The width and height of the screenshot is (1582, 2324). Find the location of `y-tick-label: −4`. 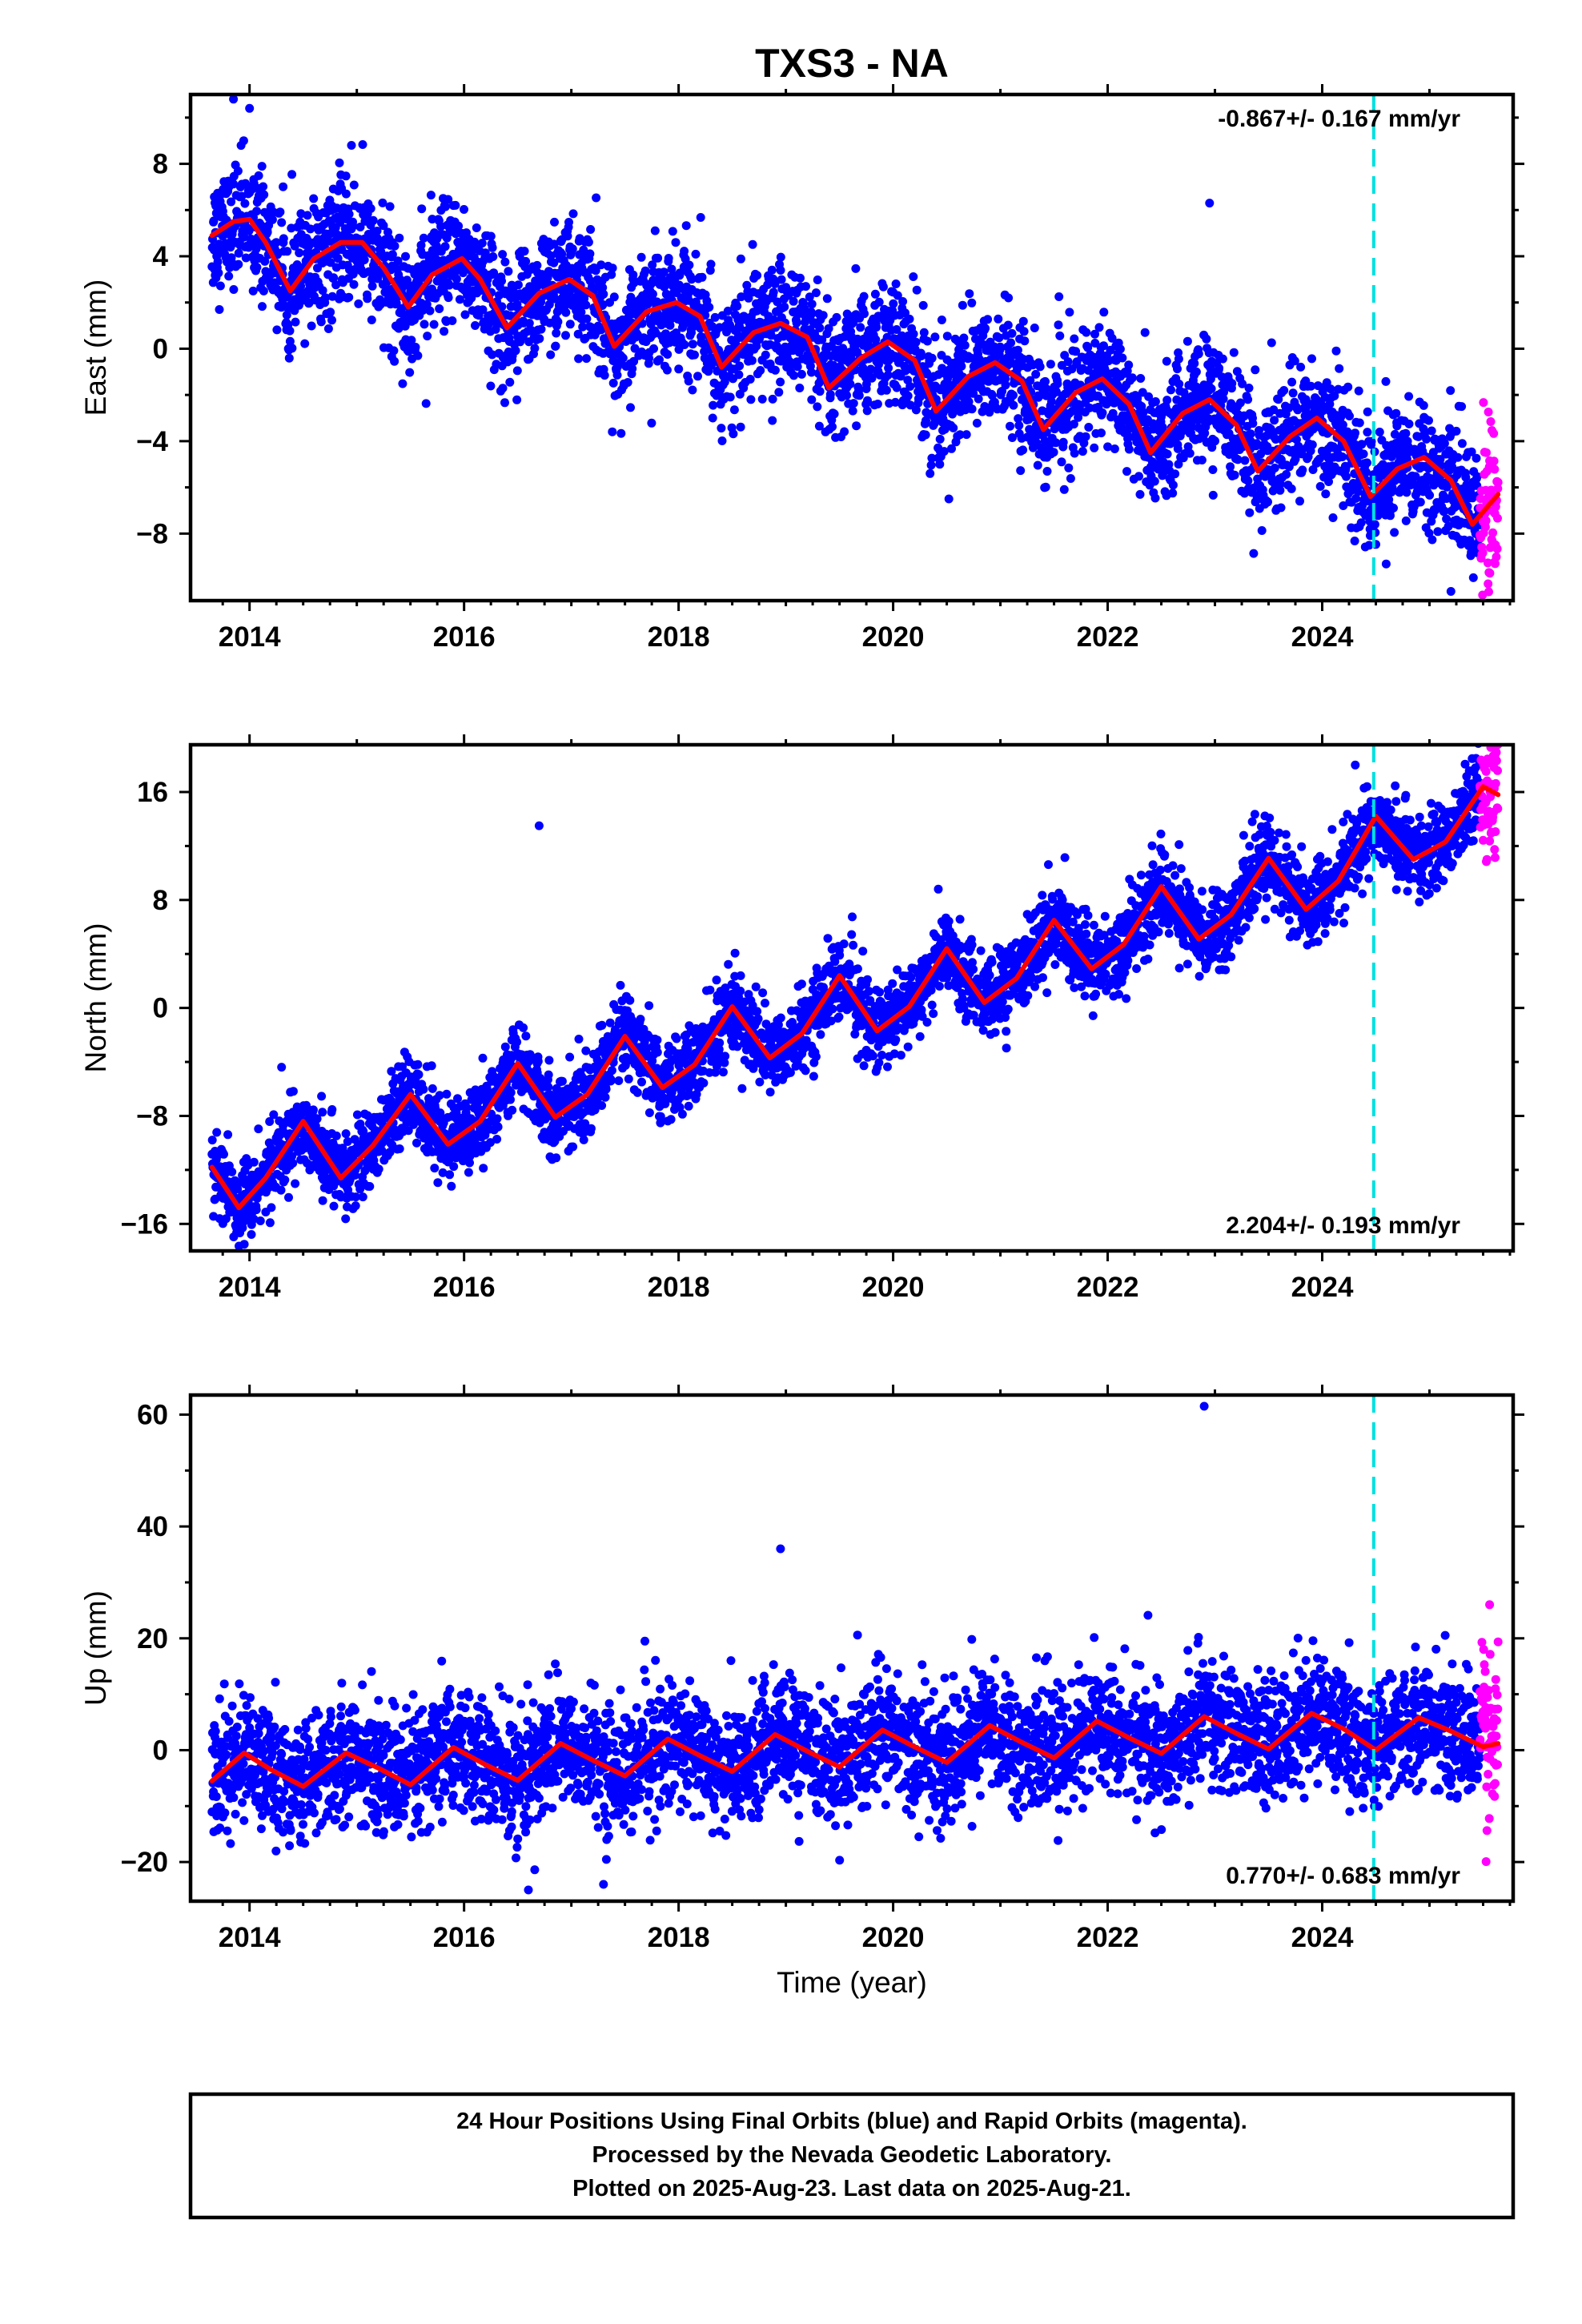

y-tick-label: −4 is located at coordinates (152, 442).